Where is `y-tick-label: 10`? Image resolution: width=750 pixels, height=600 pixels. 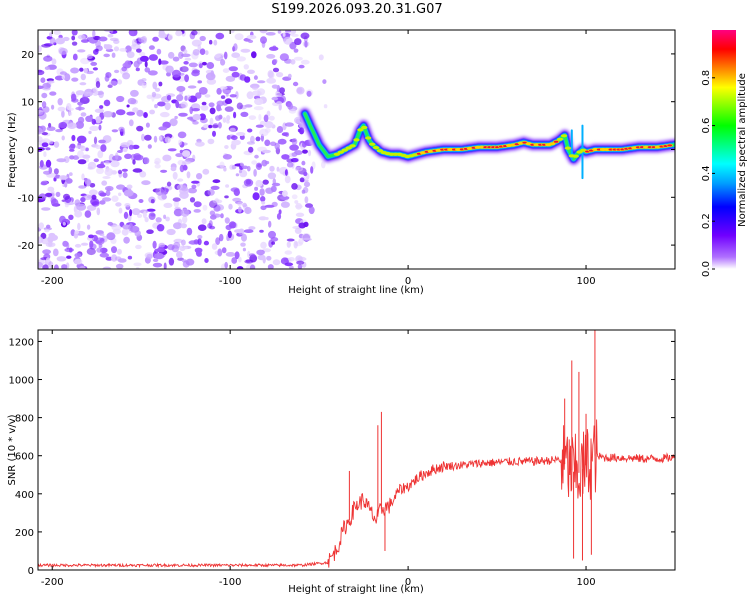
y-tick-label: 10 is located at coordinates (27, 103).